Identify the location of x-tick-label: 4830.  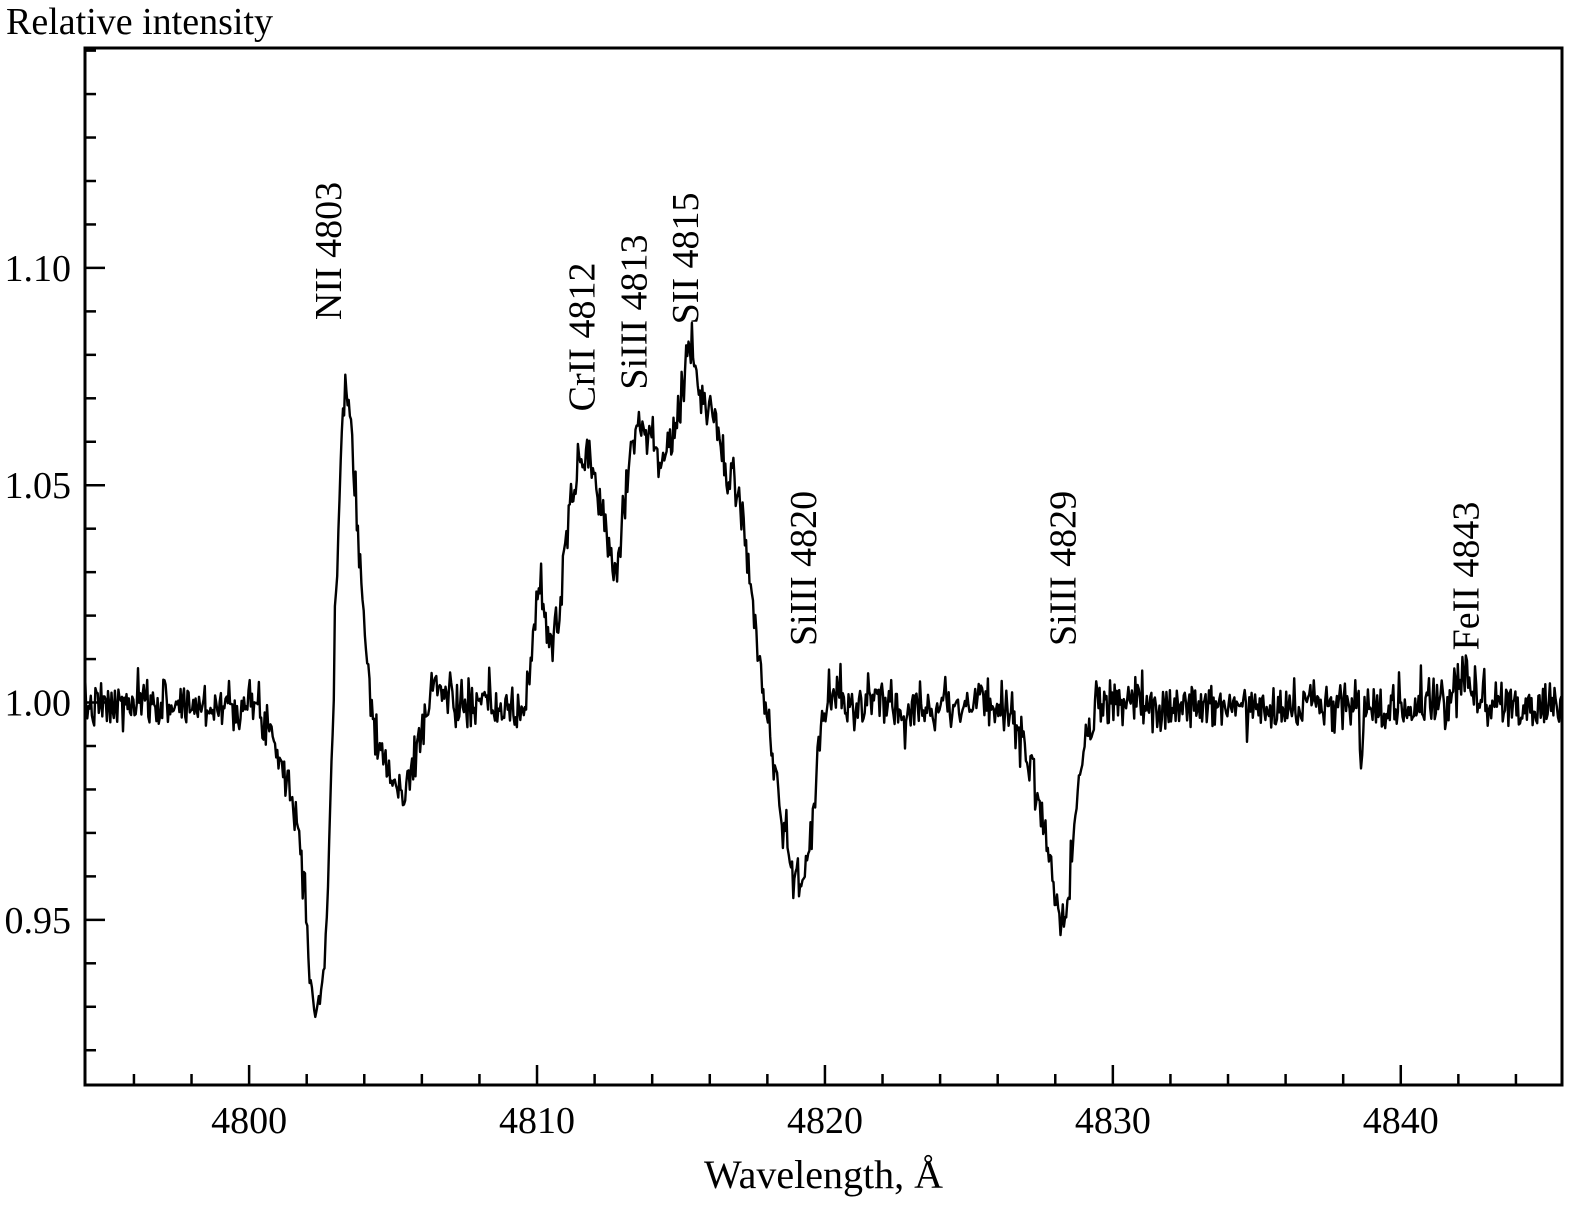
(1113, 1121).